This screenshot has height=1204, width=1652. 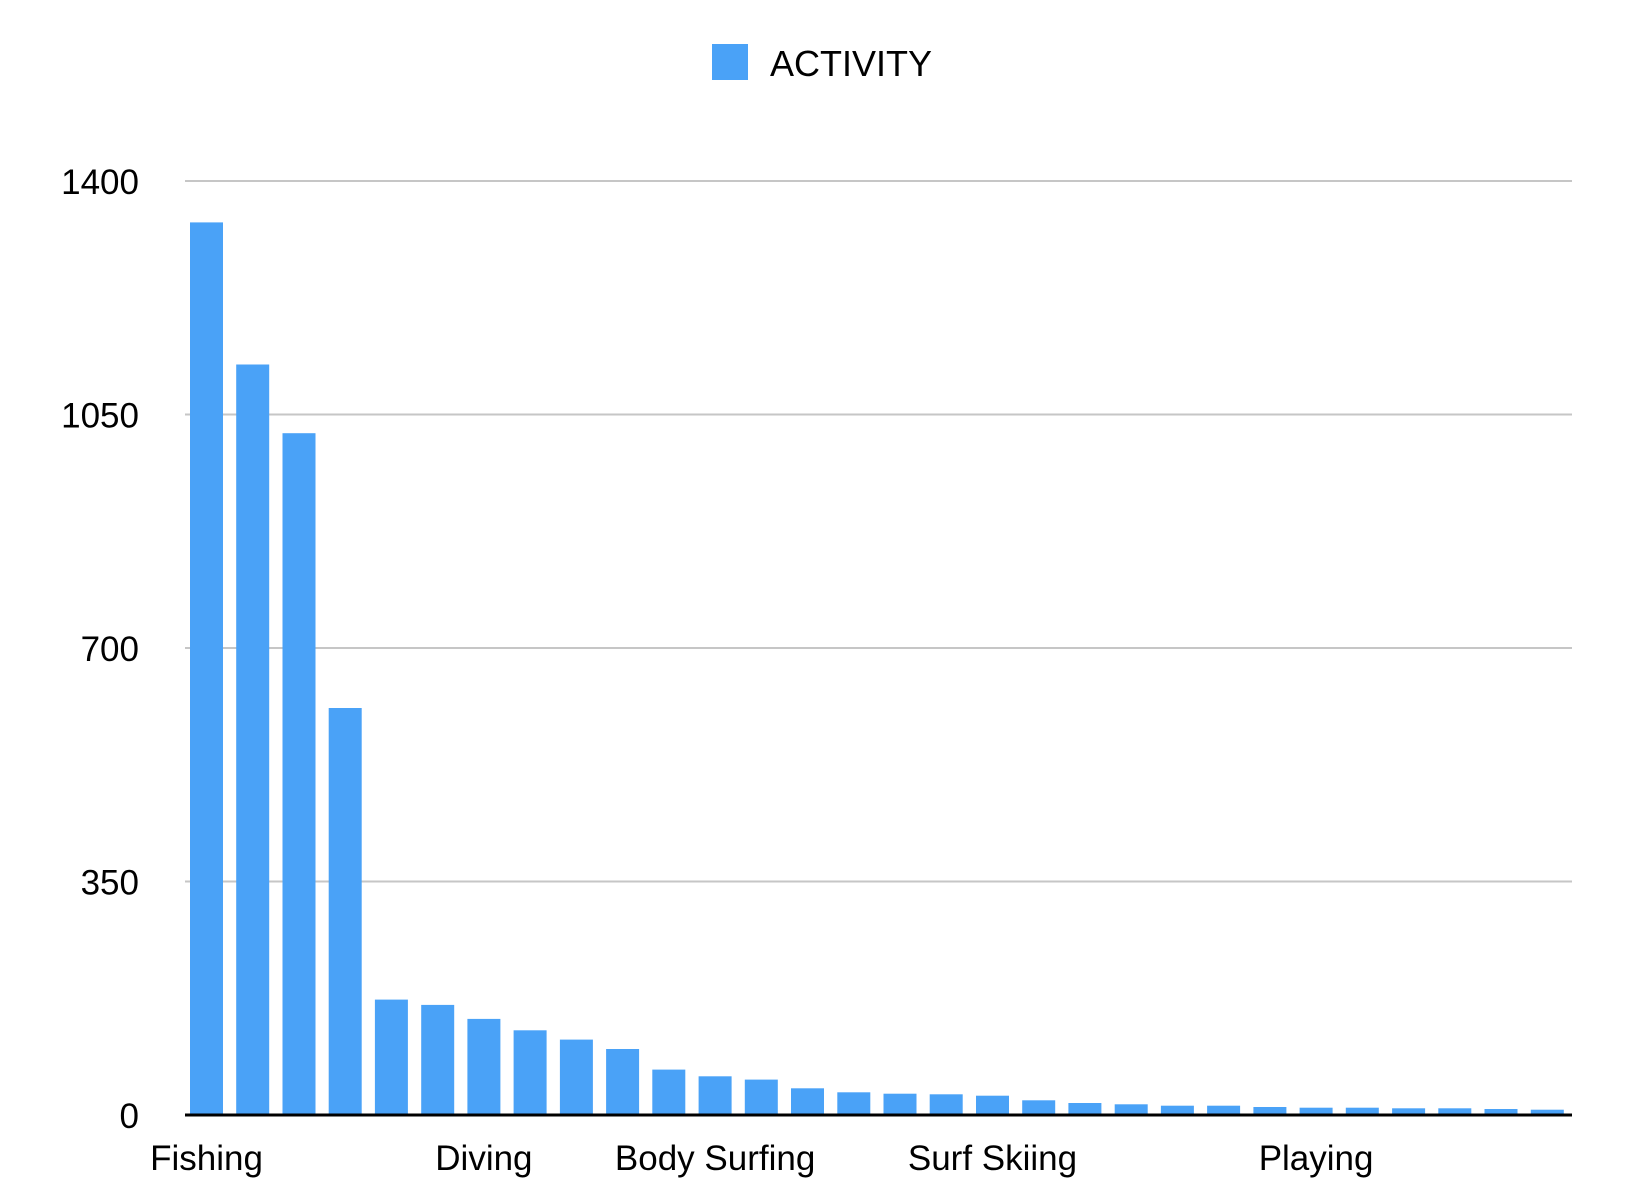 What do you see at coordinates (110, 883) in the screenshot?
I see `y-tick-label: 350` at bounding box center [110, 883].